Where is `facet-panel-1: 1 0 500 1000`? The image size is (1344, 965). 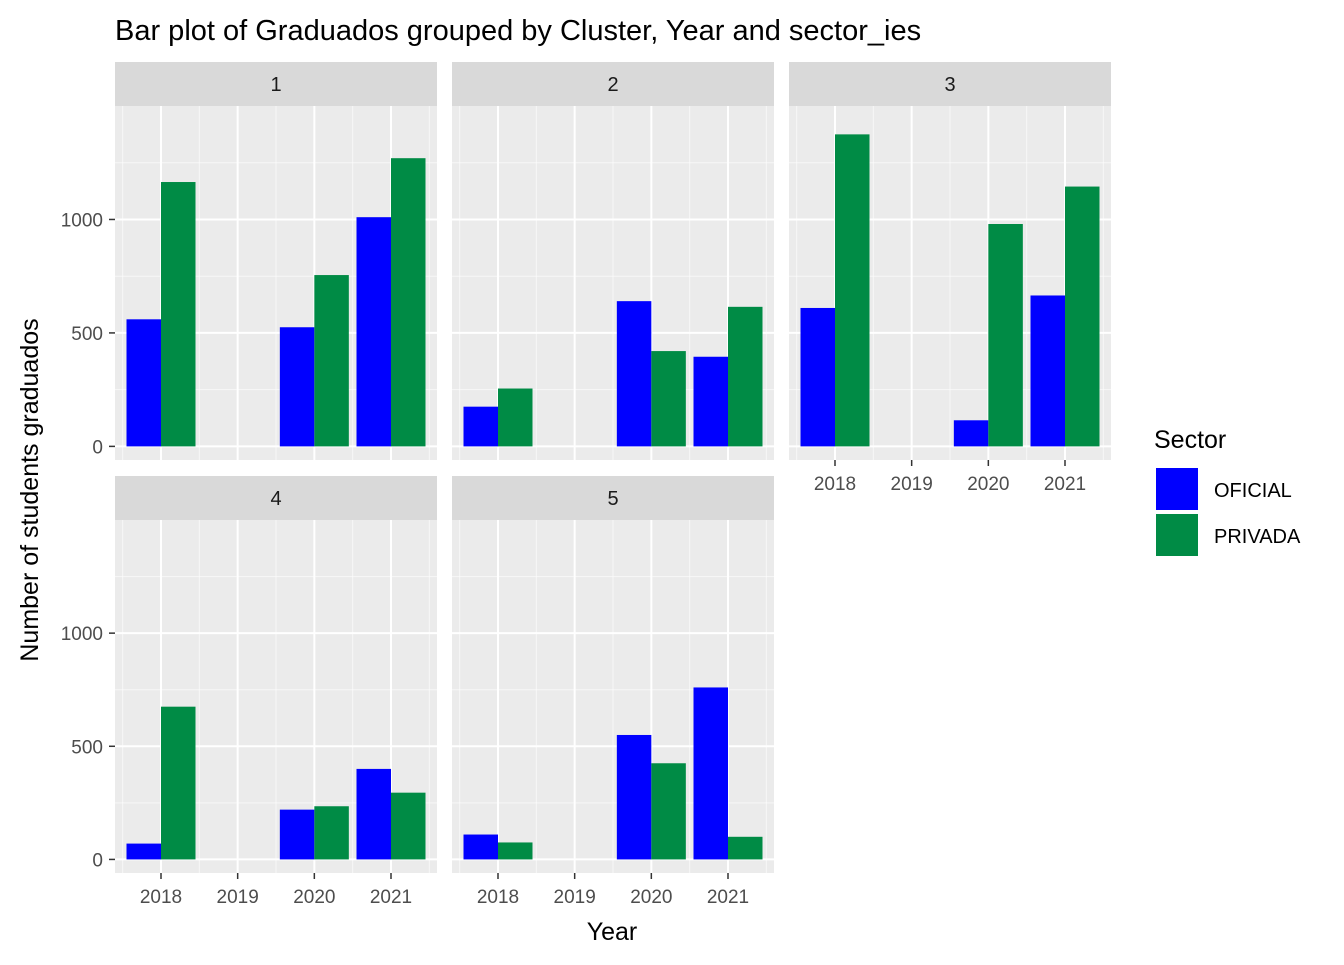
facet-panel-1: 1 0 500 1000 is located at coordinates (249, 261).